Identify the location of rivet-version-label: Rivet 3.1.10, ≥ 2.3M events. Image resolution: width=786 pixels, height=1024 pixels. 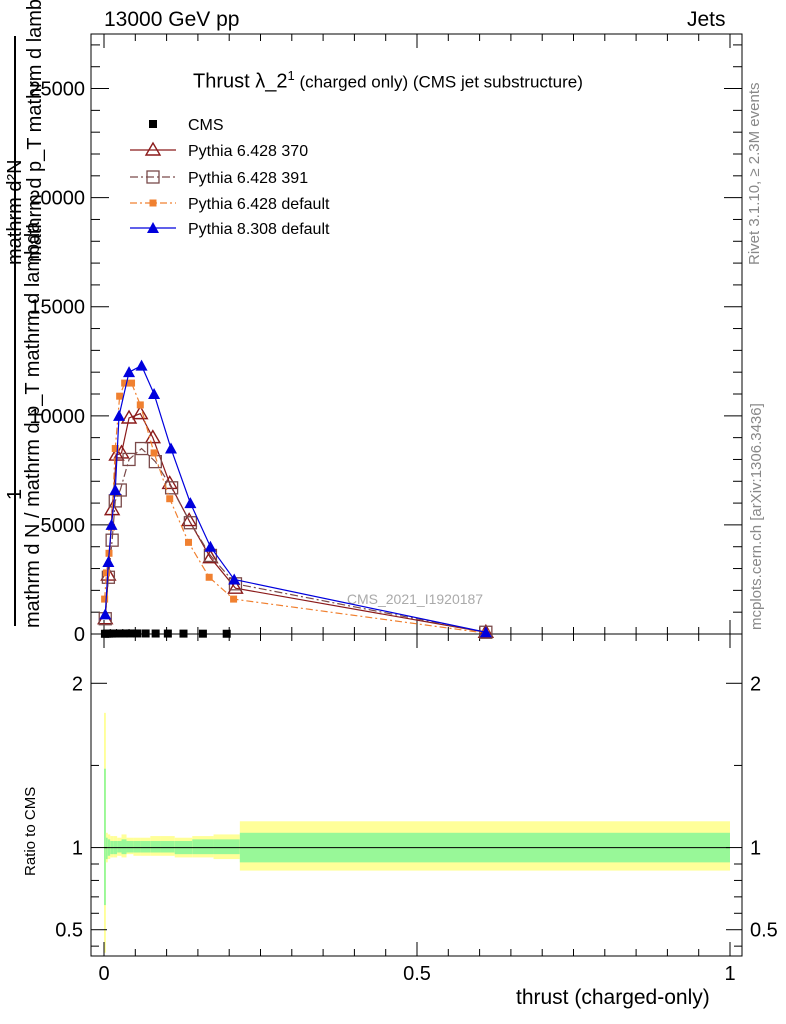
(754, 174).